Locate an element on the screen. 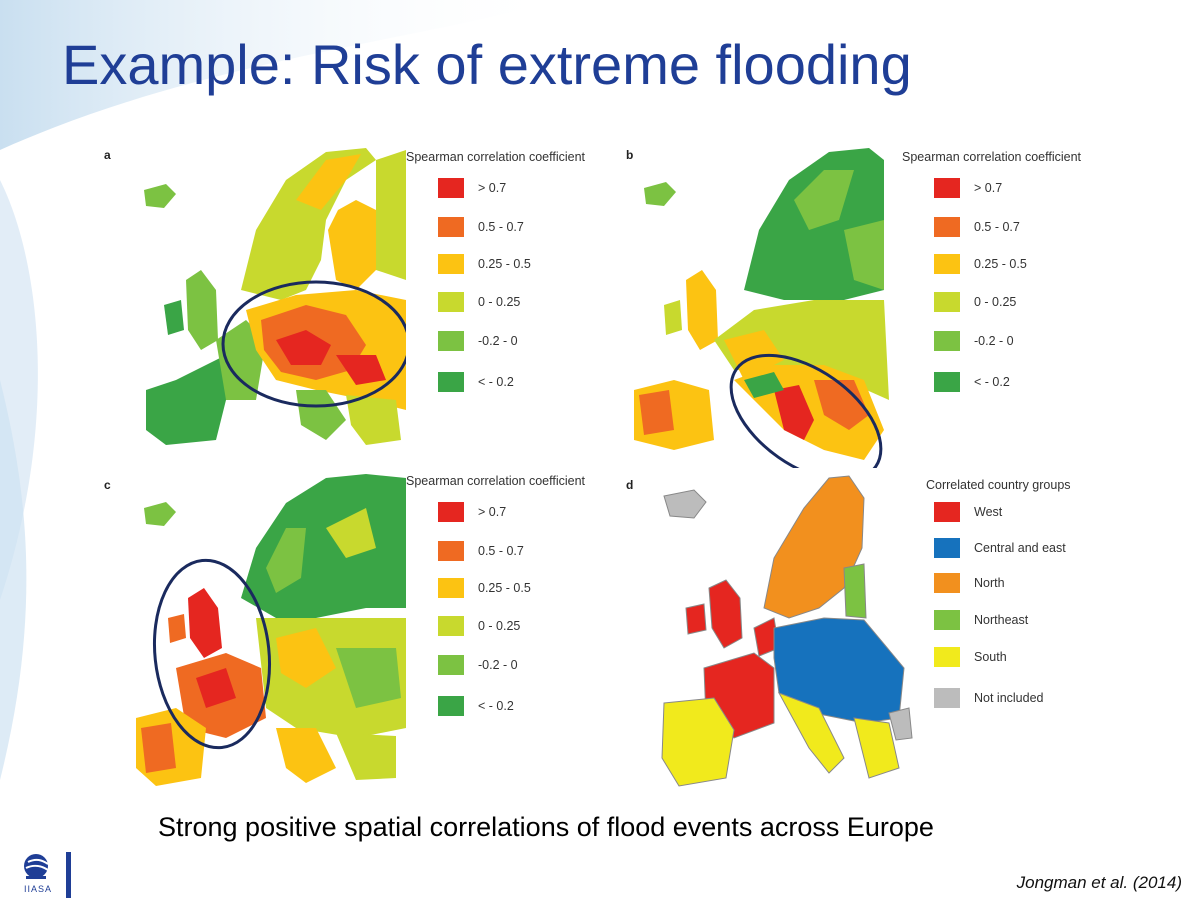  panel-letter-d: d is located at coordinates (630, 485).